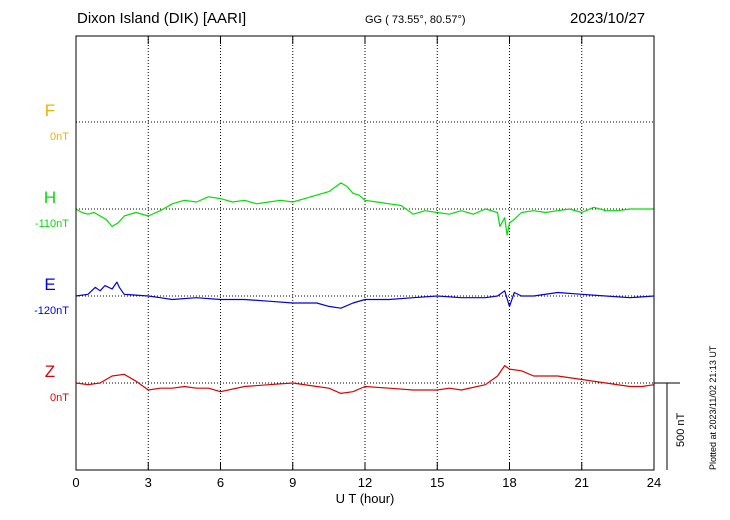 Image resolution: width=730 pixels, height=520 pixels. I want to click on baseline-label-F: 0nT, so click(59, 137).